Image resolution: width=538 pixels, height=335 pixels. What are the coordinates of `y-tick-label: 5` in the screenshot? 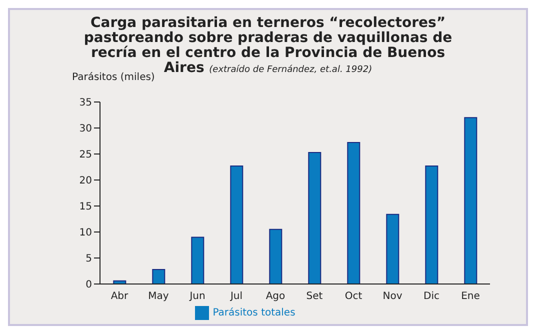 It's located at (89, 259).